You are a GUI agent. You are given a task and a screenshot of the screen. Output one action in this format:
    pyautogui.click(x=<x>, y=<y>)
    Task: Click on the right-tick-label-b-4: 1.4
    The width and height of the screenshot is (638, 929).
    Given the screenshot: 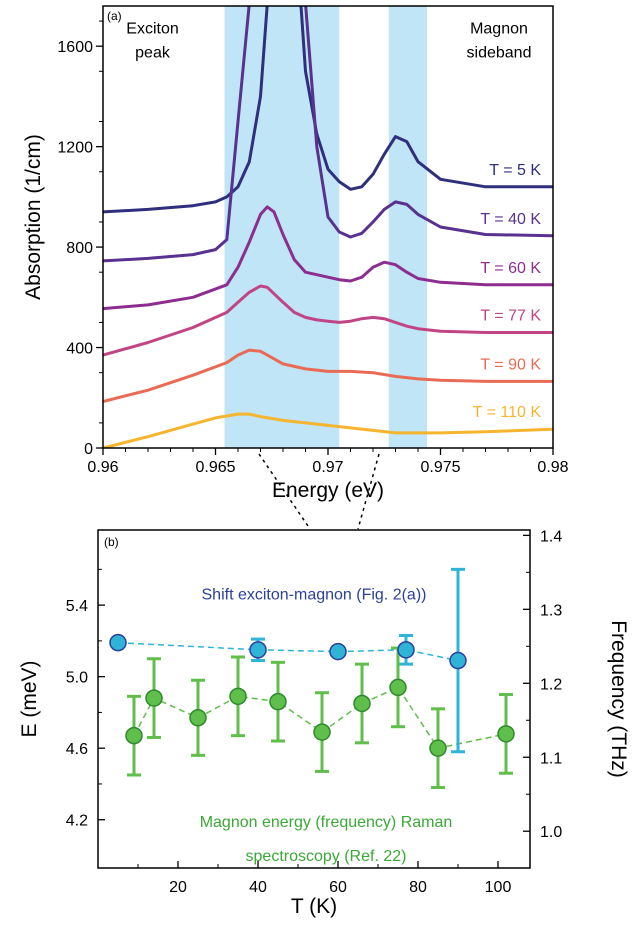 What is the action you would take?
    pyautogui.click(x=551, y=536)
    